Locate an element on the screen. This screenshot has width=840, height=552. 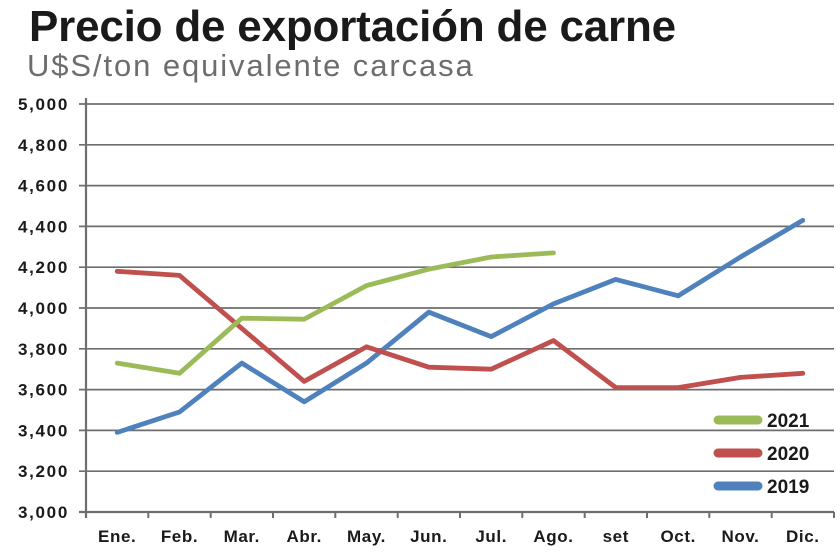
svg-text: 3,400 is located at coordinates (43, 430).